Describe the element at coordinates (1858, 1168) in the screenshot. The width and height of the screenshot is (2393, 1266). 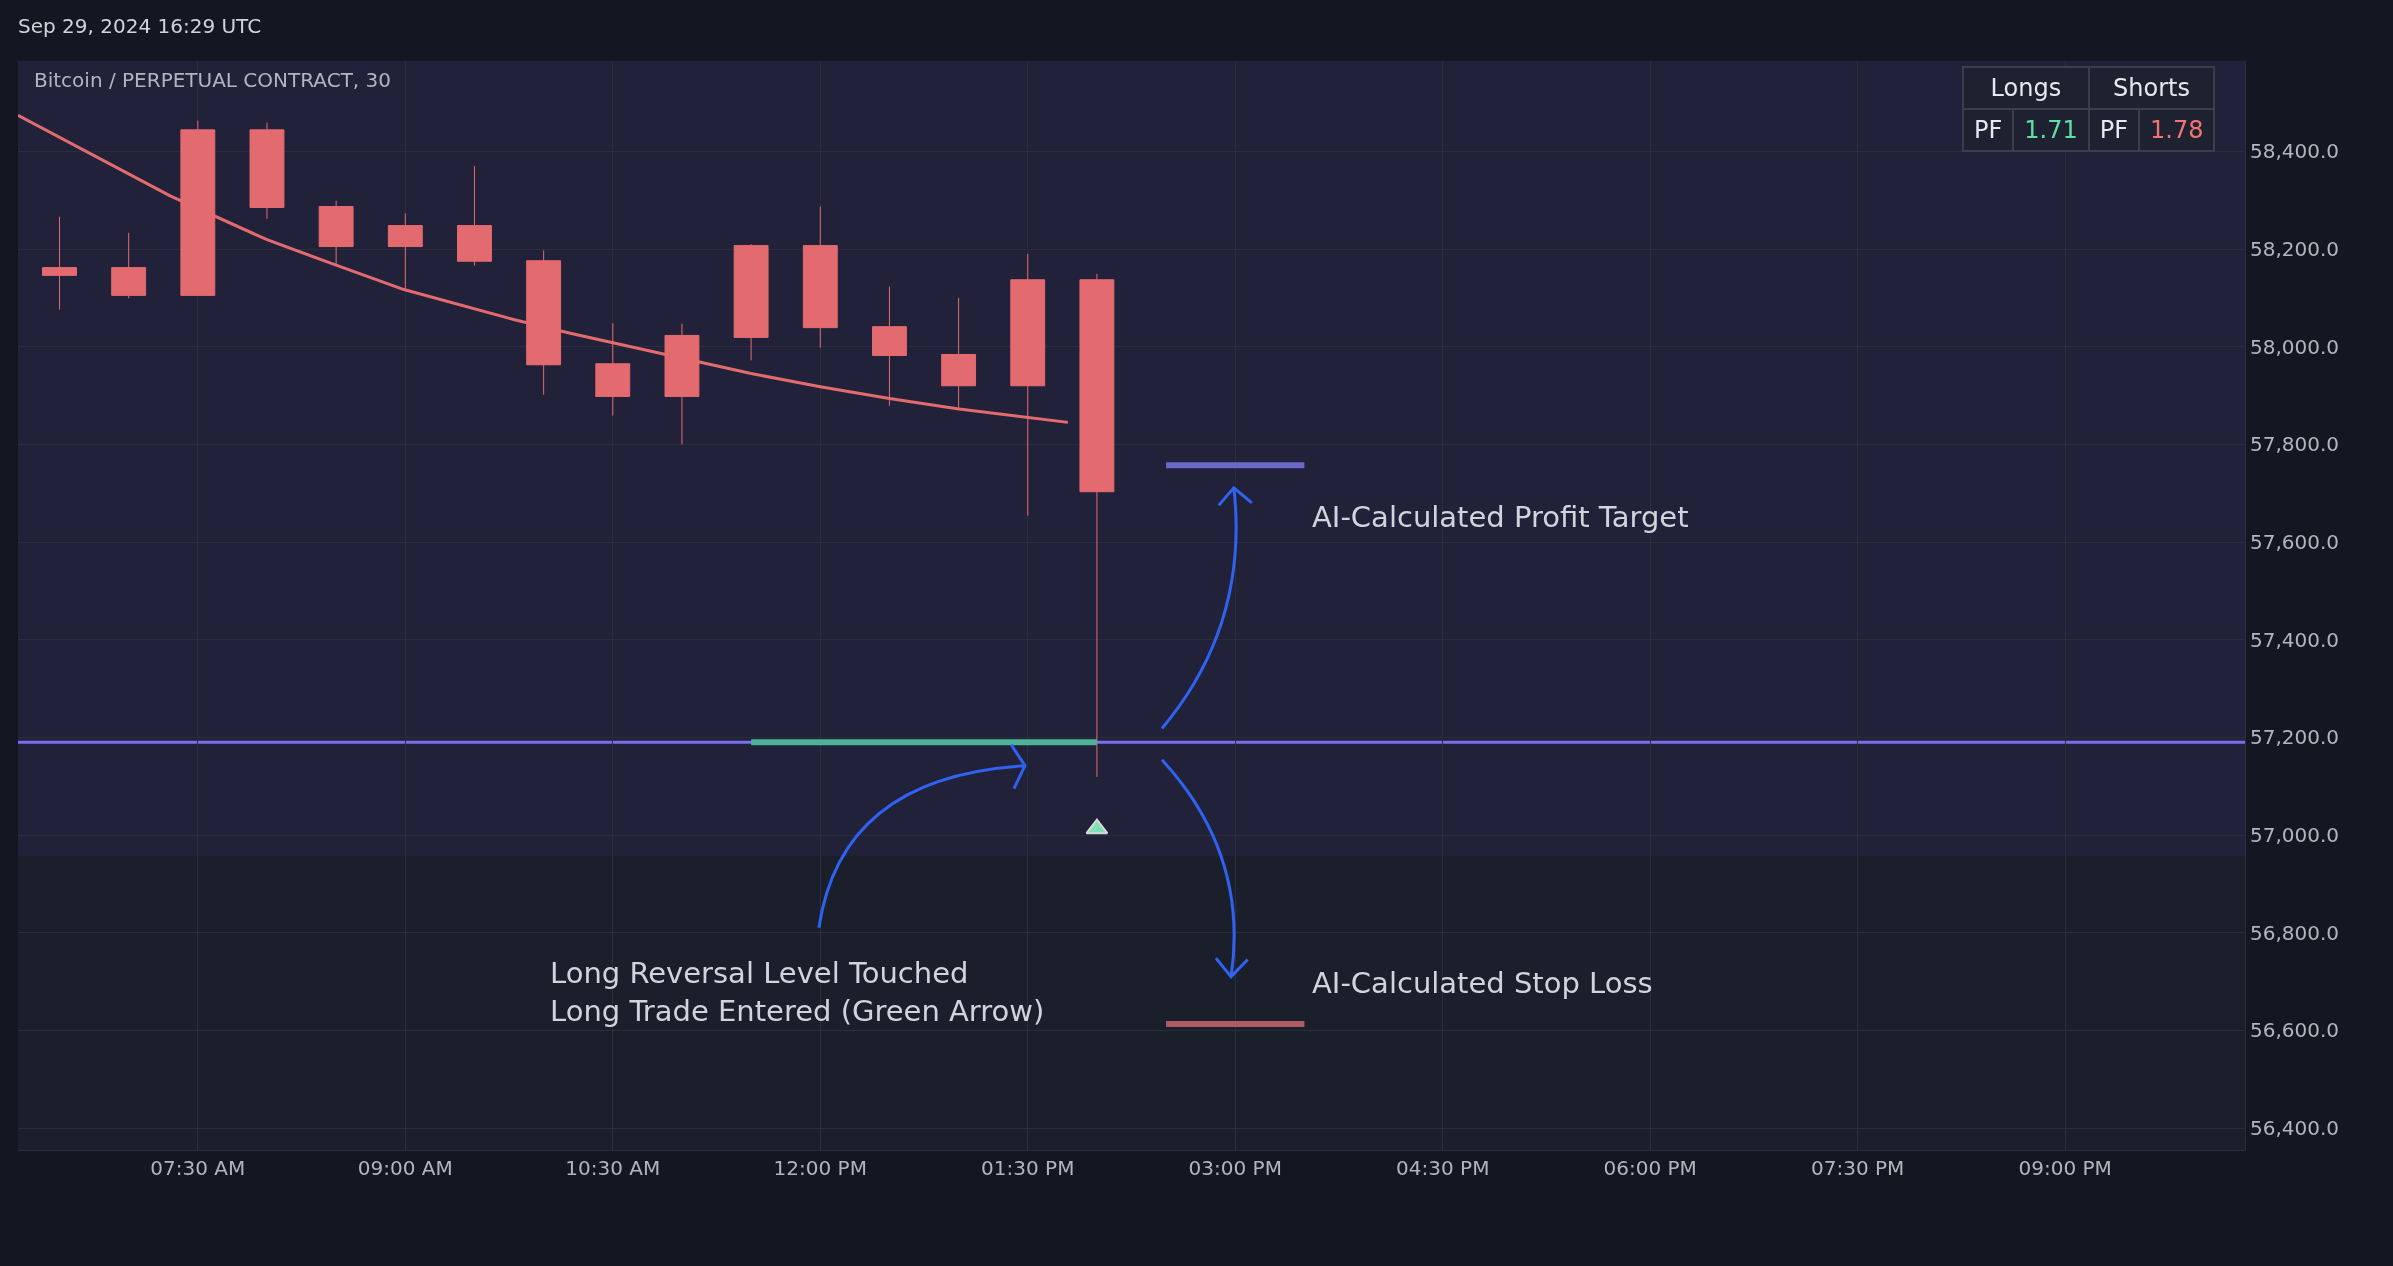
I see `x-tick-label: 07:30 PM` at that location.